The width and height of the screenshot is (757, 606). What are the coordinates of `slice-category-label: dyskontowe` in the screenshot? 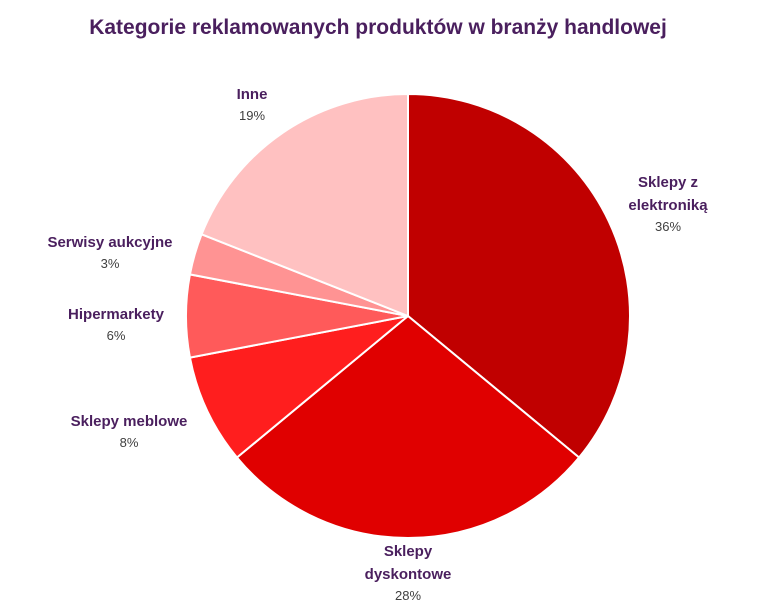 It's located at (408, 574).